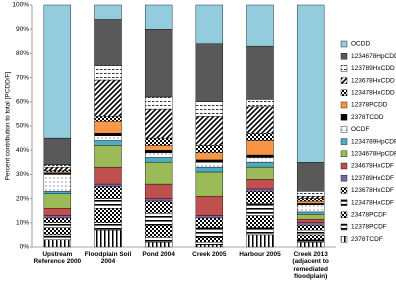 The image size is (396, 288). I want to click on x-tick-label: Upstream Reference 2000, so click(57, 258).